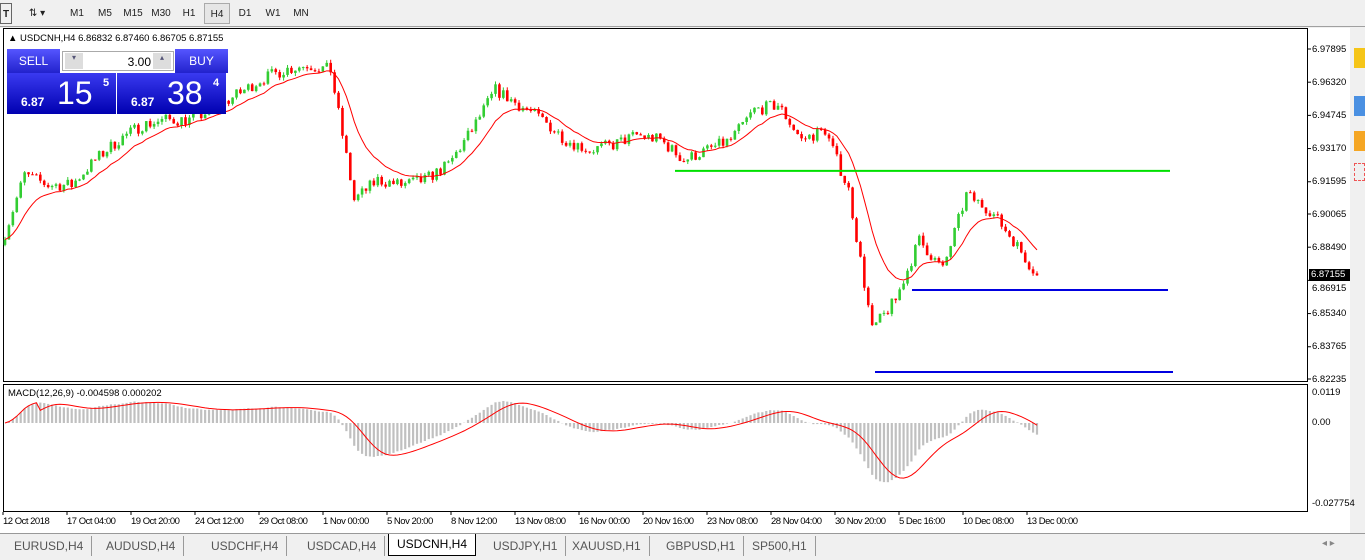  Describe the element at coordinates (189, 13) in the screenshot. I see `timeframe-h1: H1` at that location.